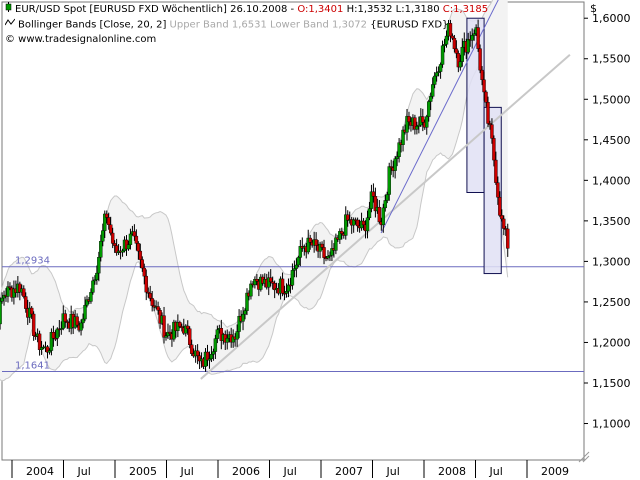 The width and height of the screenshot is (640, 480). I want to click on legend-date: 26.10.2008, so click(259, 9).